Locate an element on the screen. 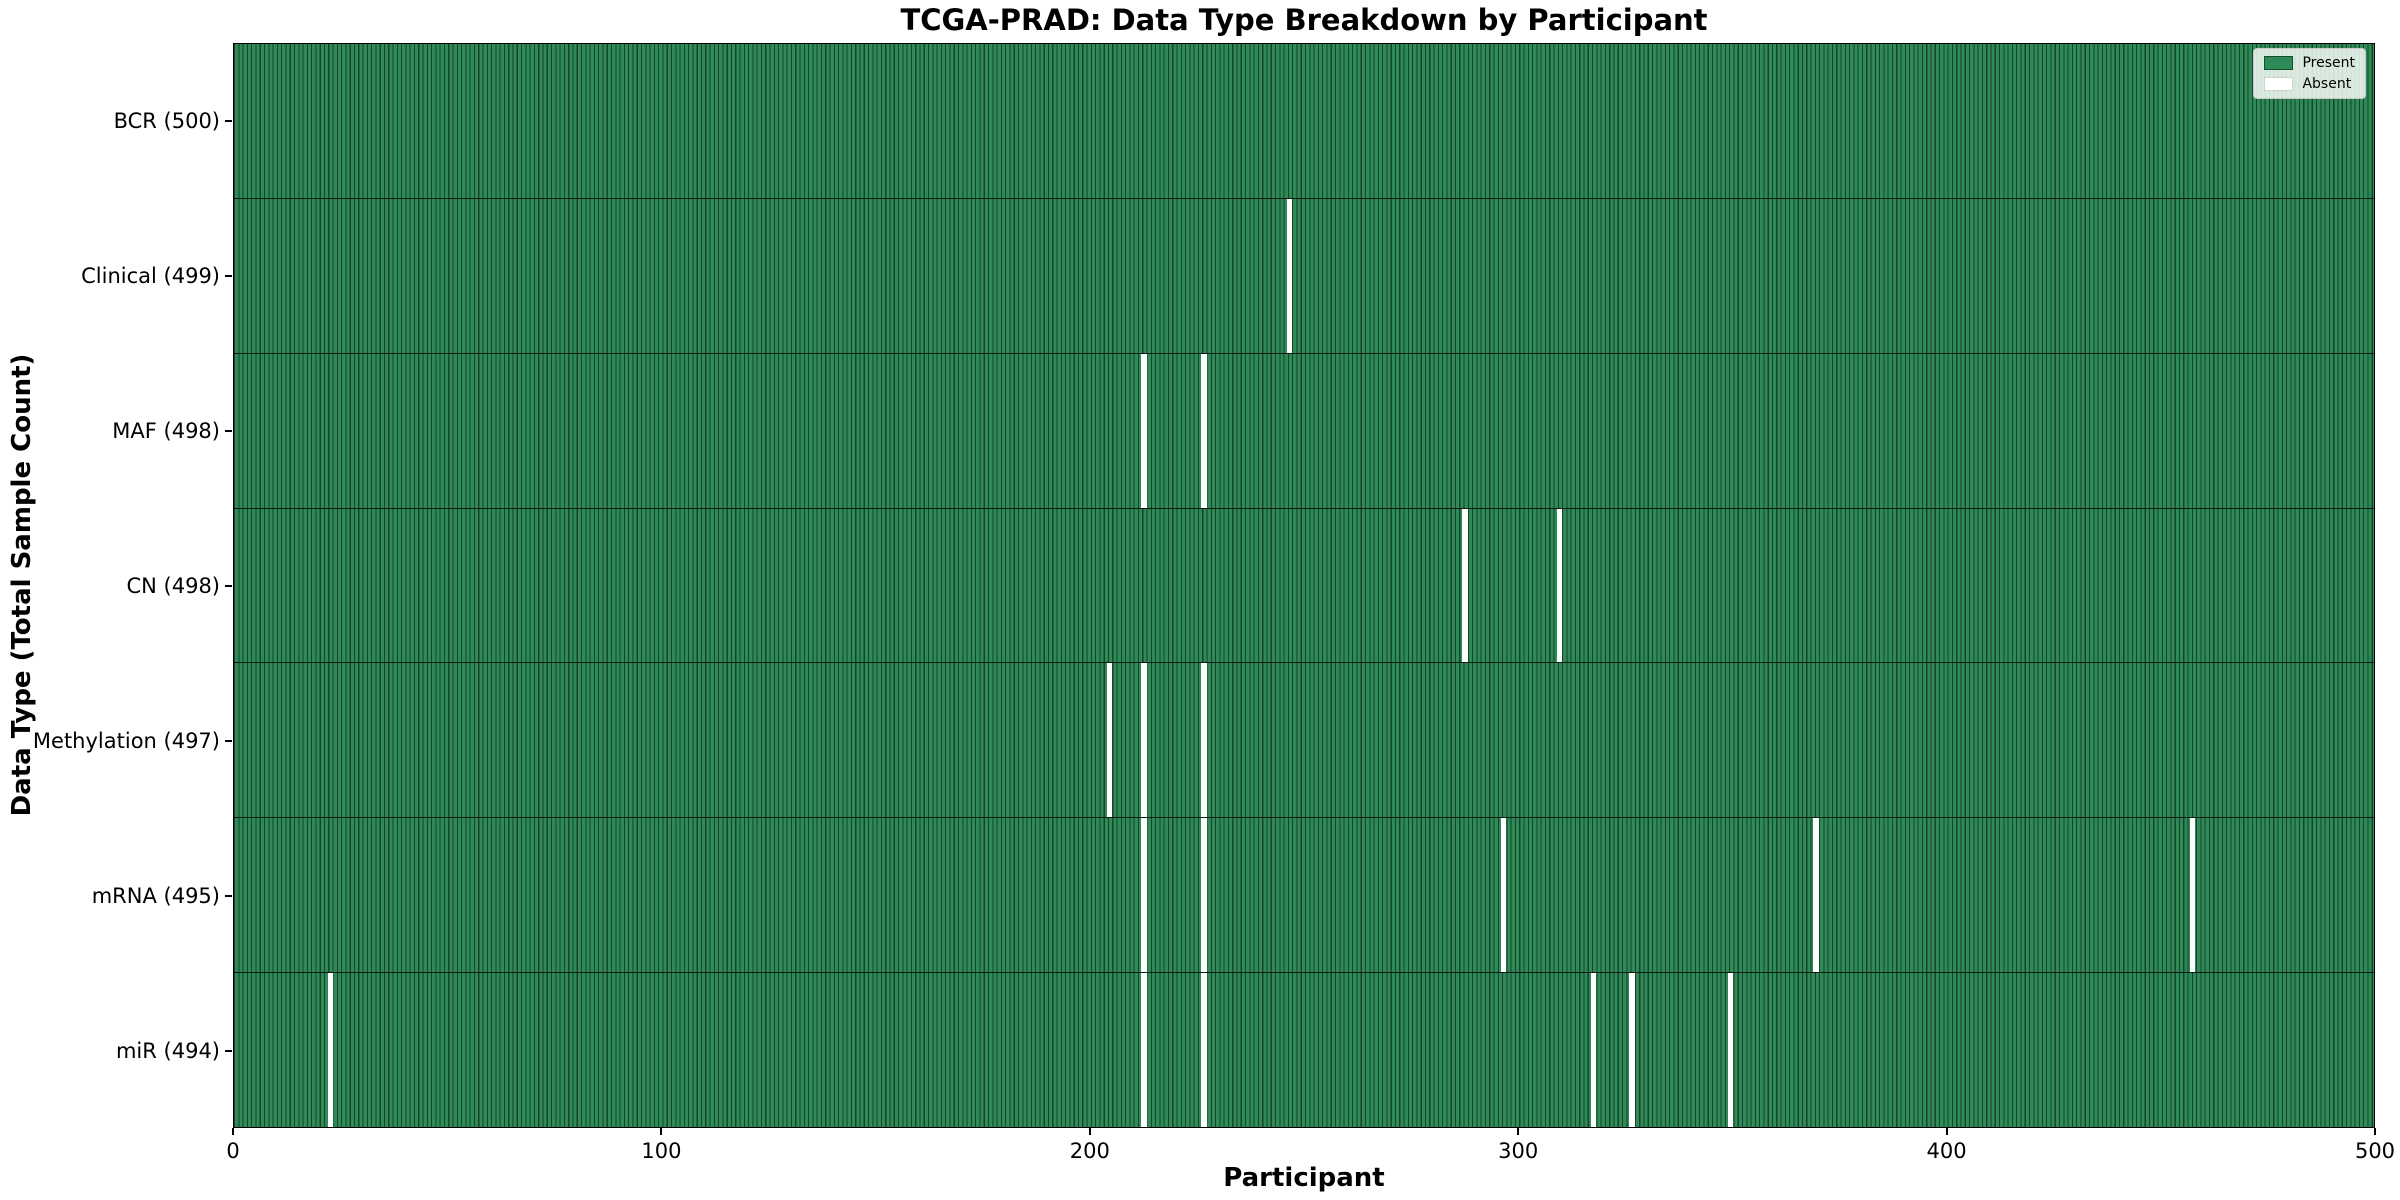  y-tick-label-MAF: MAF (498) is located at coordinates (166, 430).